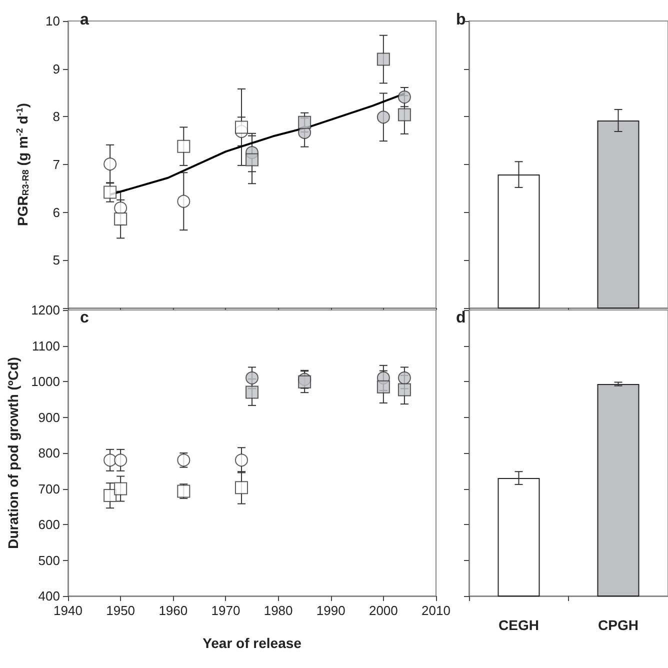  Describe the element at coordinates (383, 610) in the screenshot. I see `x-tick-label: 2000` at that location.